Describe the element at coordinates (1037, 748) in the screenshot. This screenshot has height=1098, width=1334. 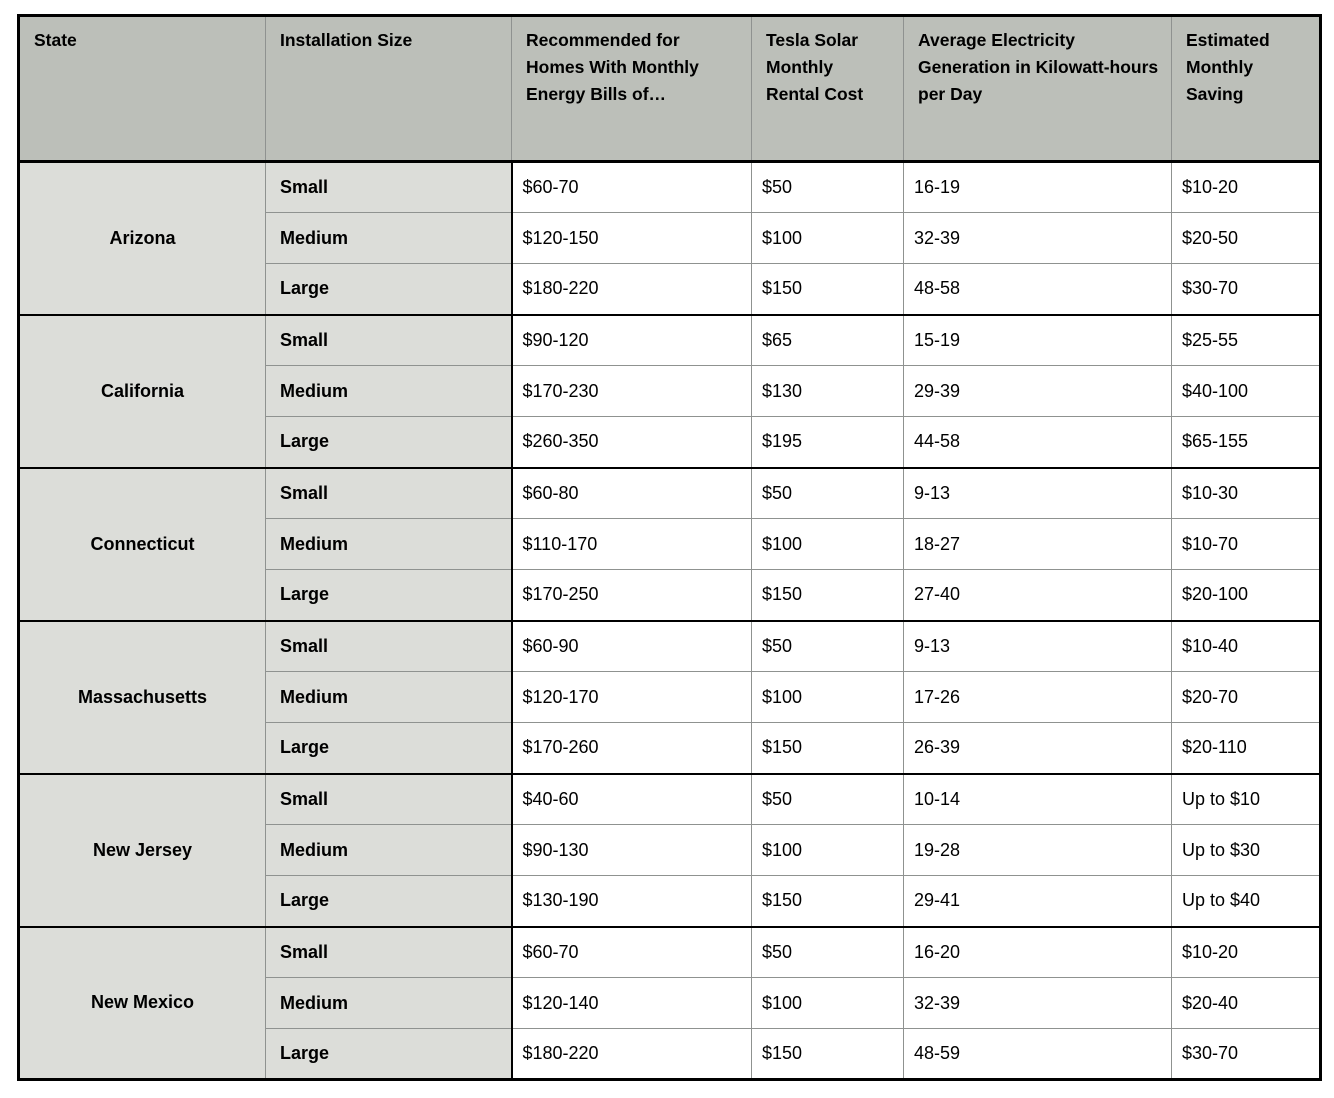
I see `generation-cell: 26-39` at that location.